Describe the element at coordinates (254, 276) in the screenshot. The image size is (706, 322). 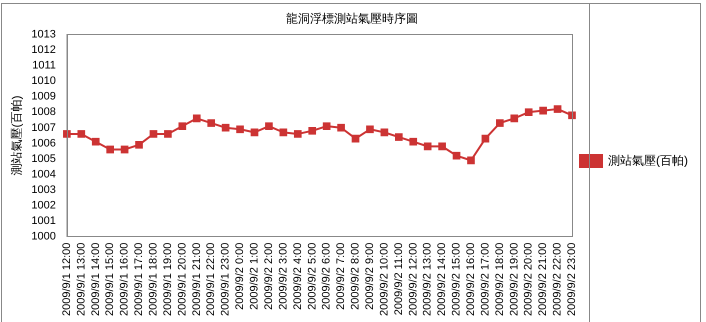
I see `x-tick-label: 2009/9/2 1:00` at that location.